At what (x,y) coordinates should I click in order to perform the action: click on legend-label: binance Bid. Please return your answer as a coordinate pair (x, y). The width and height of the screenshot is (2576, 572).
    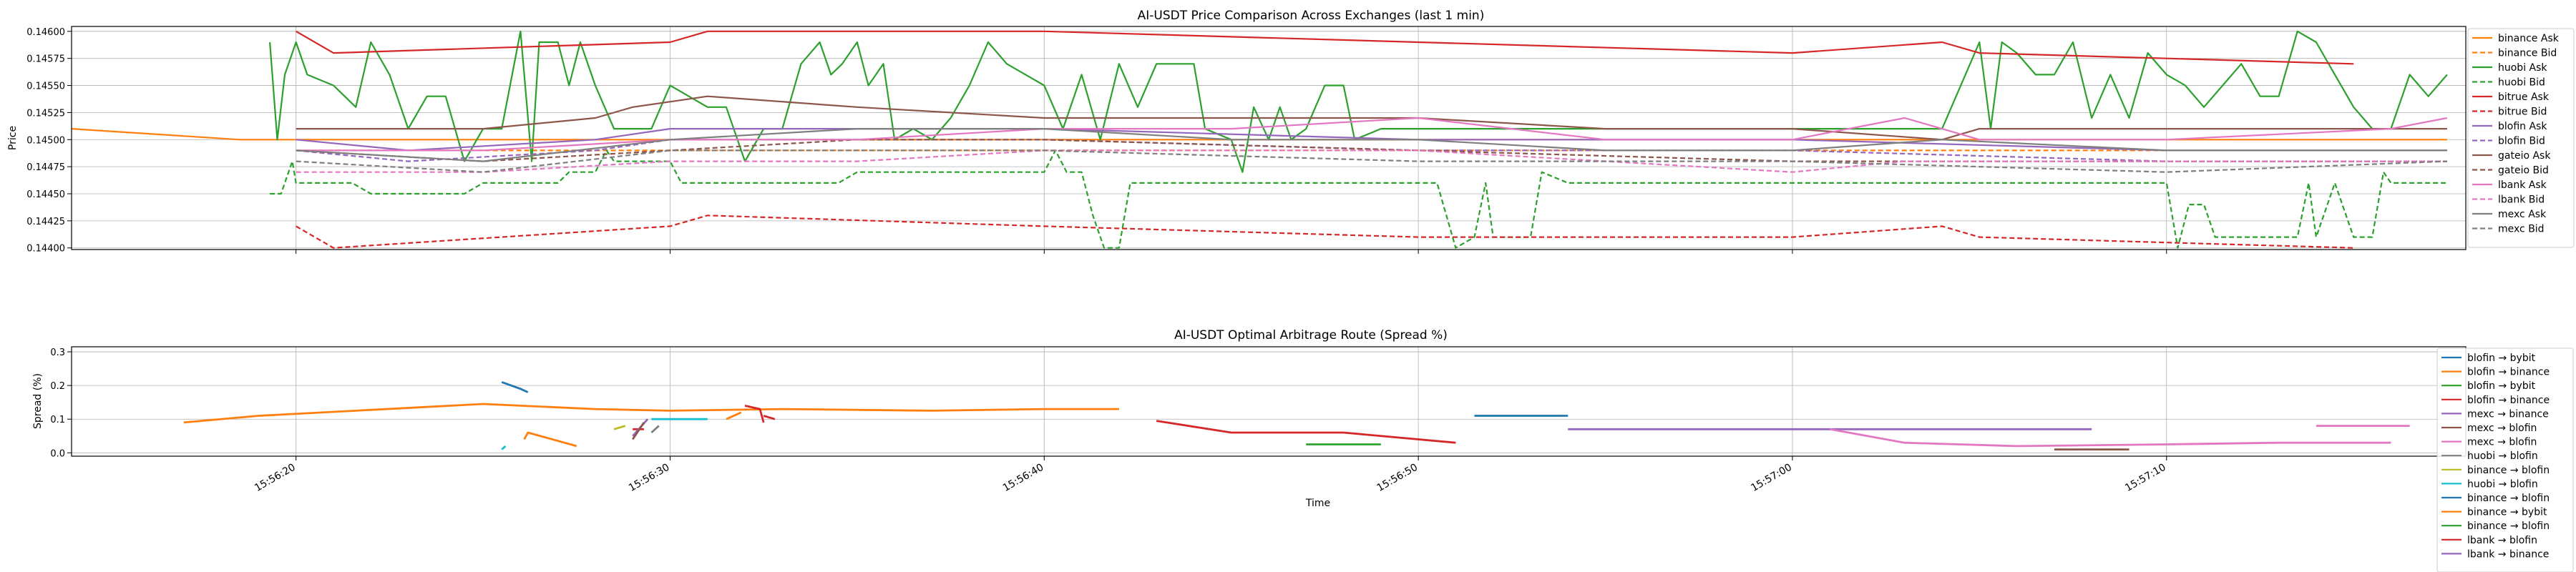
    Looking at the image, I should click on (2527, 53).